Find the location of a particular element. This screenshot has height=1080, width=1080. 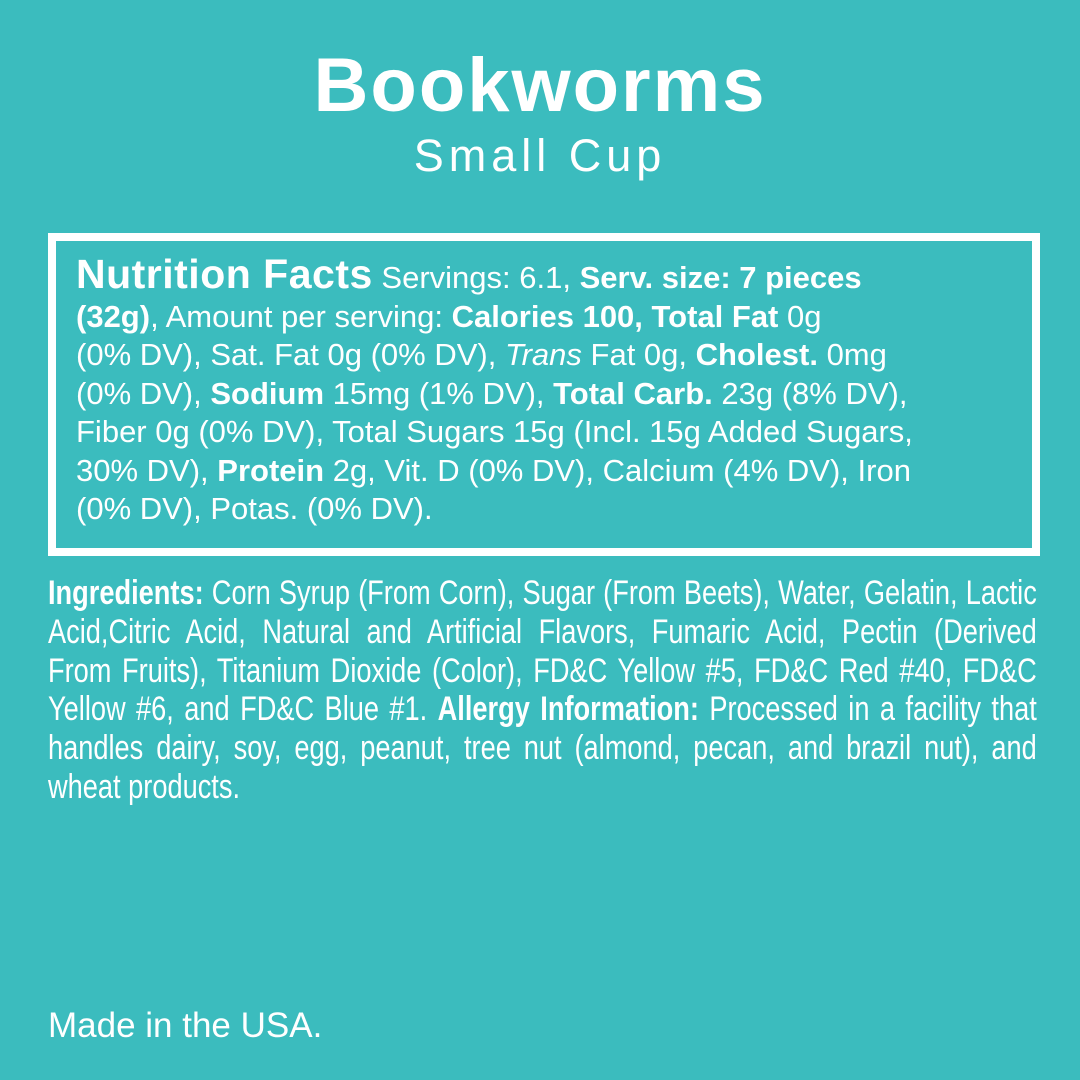

product-subtitle: Small Cup is located at coordinates (540, 155).